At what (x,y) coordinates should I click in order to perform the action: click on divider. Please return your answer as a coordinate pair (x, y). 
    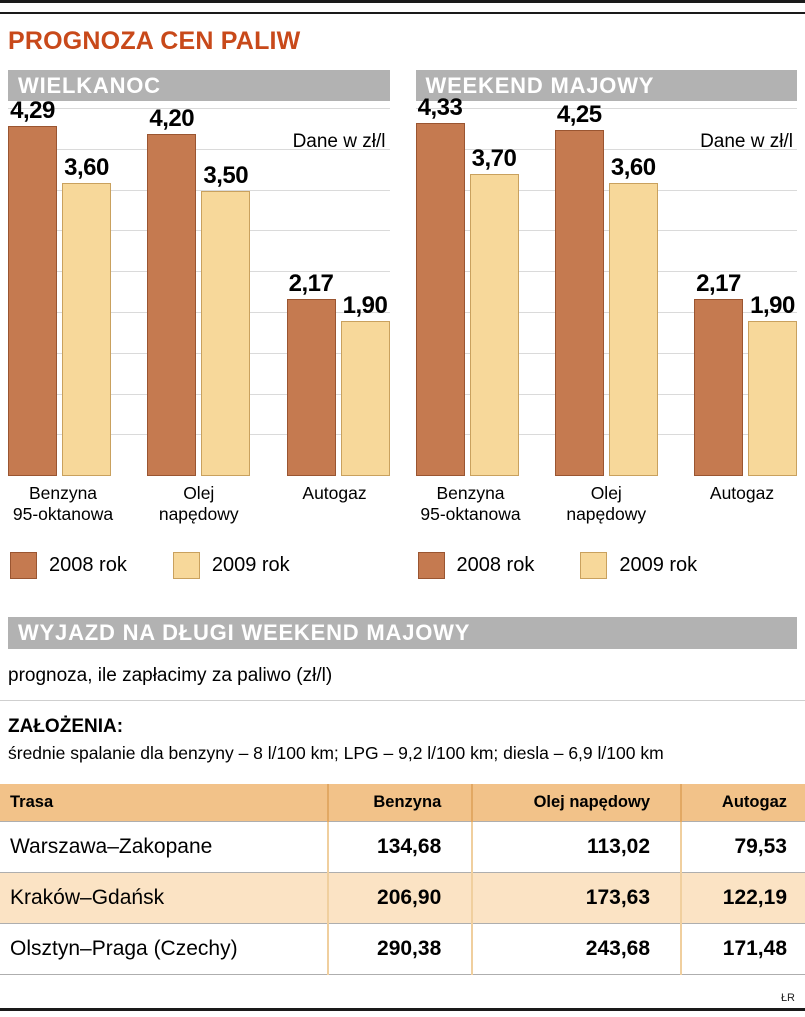
    Looking at the image, I should click on (402, 701).